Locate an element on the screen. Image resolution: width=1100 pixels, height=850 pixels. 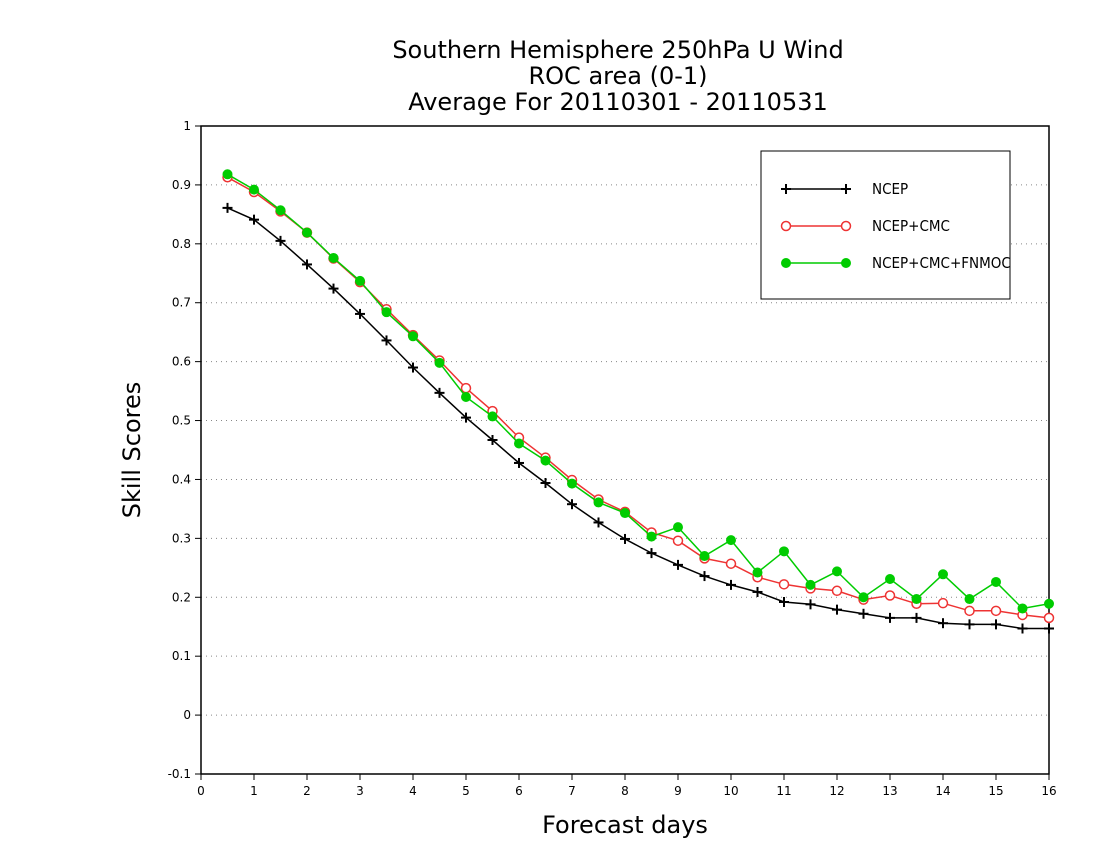
legend-item-ncep-cmc: NCEP+CMC is located at coordinates (865, 226).